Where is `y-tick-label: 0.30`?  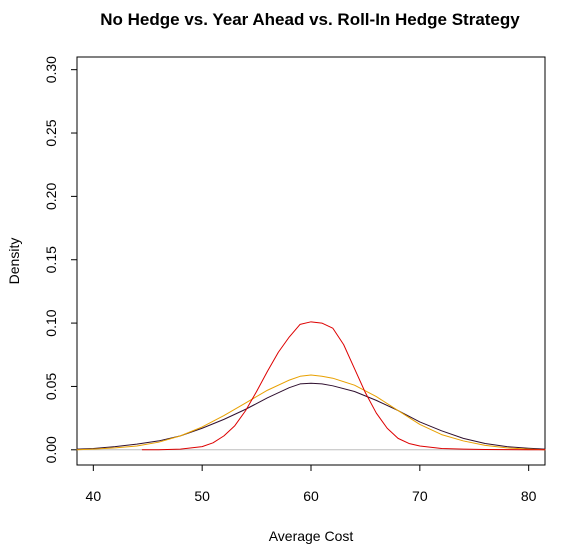
y-tick-label: 0.30 is located at coordinates (51, 69).